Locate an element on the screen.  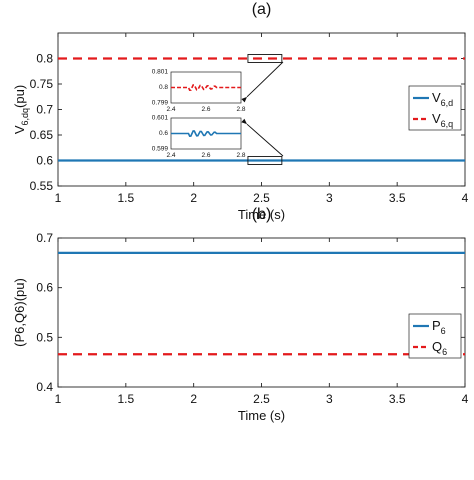
legend-label: V6,d is located at coordinates (442, 99).